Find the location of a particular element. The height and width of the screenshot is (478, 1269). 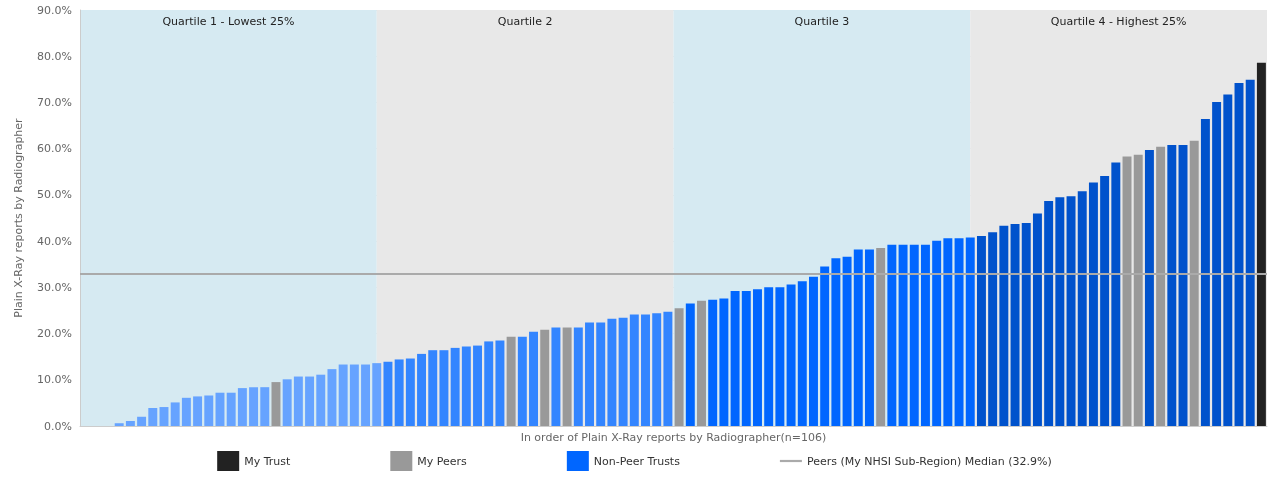

y-tick-label: 90.0% is located at coordinates (54, 10).